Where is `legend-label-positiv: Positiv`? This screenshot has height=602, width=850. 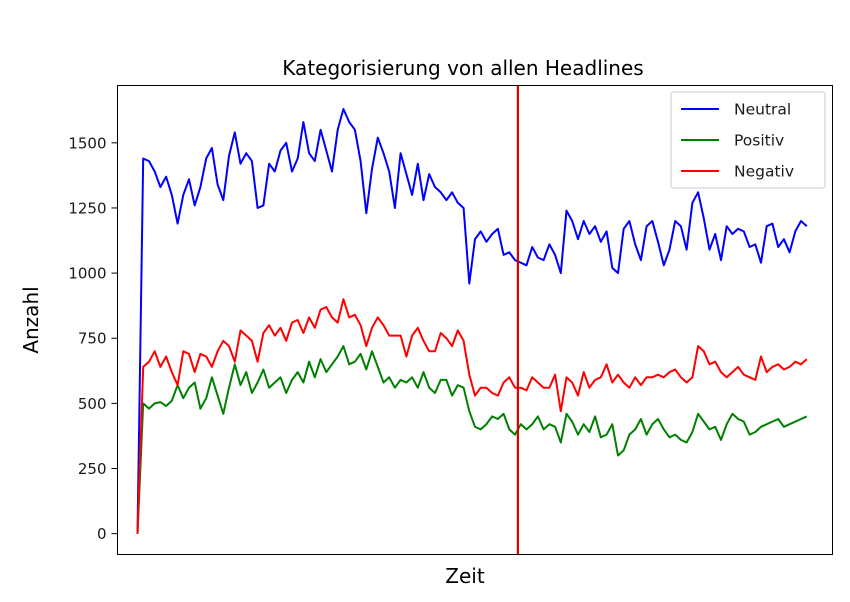 legend-label-positiv: Positiv is located at coordinates (759, 141).